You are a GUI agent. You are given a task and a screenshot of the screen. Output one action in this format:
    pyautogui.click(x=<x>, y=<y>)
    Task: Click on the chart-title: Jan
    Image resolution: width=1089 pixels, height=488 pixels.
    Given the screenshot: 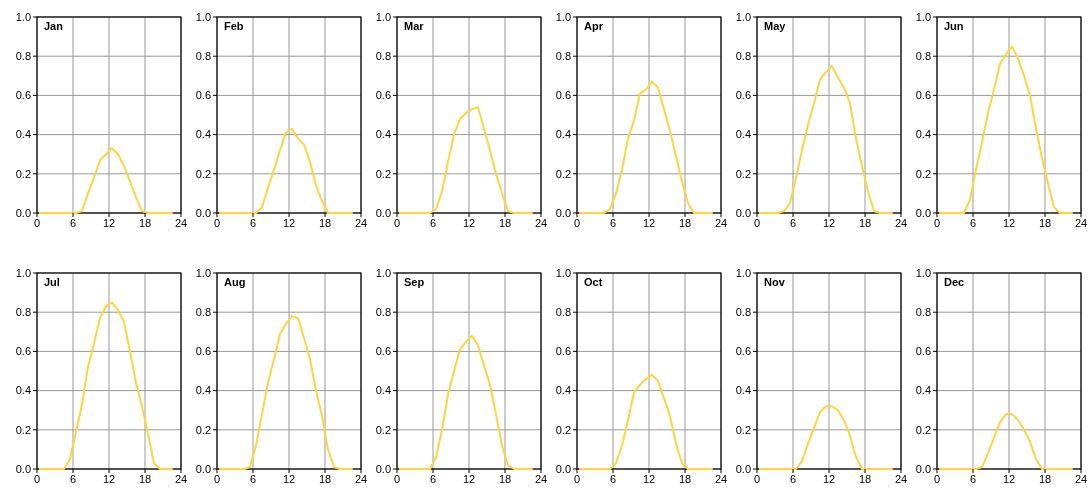 What is the action you would take?
    pyautogui.click(x=54, y=26)
    